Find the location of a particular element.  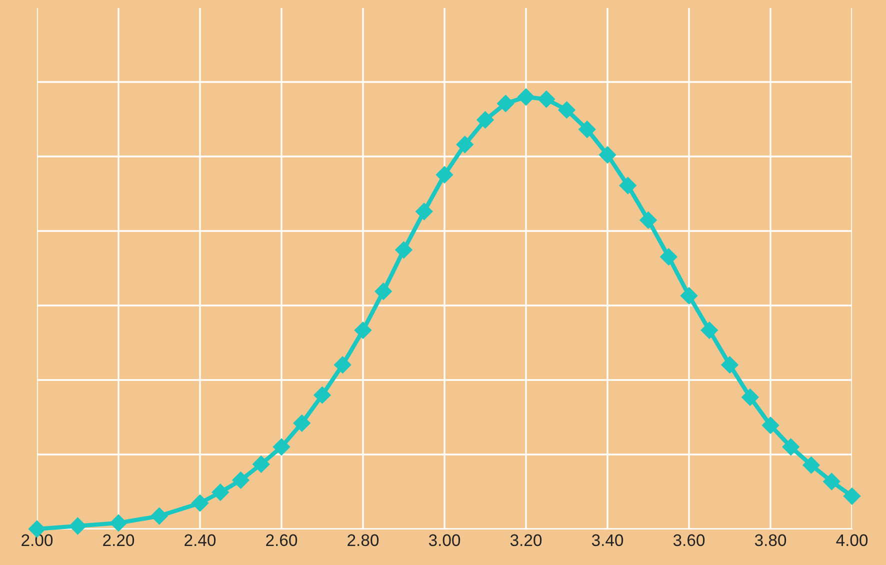

x-tick-label: 2.80 is located at coordinates (363, 540).